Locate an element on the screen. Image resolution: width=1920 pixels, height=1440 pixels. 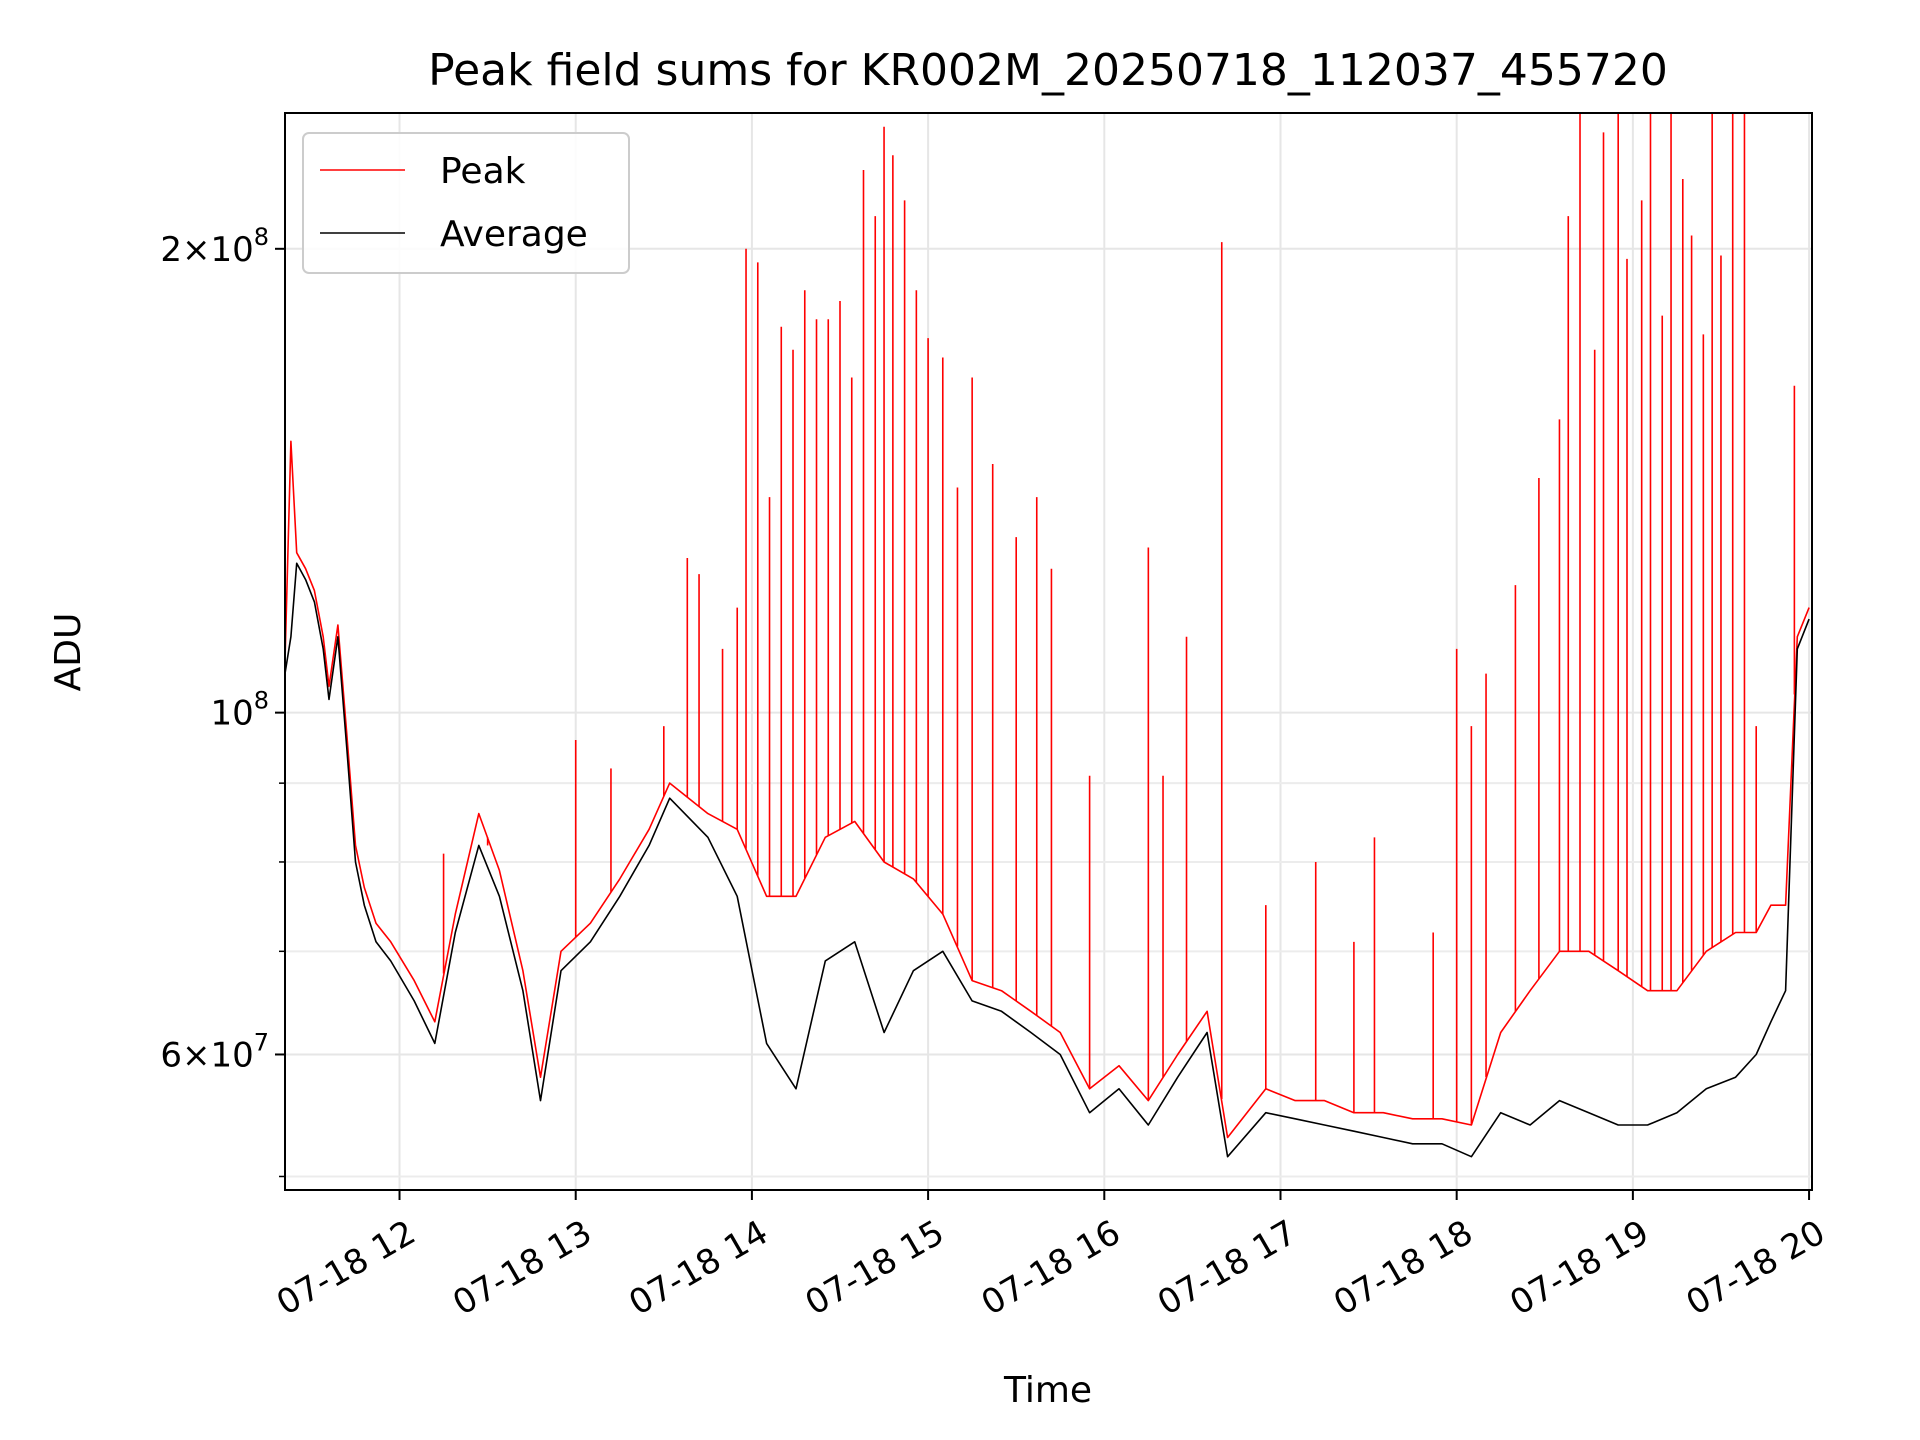
legend-box is located at coordinates (466, 203).